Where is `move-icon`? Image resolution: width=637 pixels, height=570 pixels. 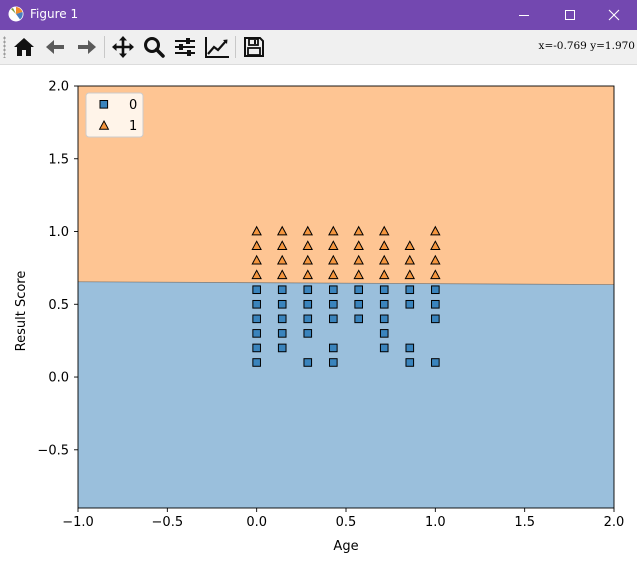
move-icon is located at coordinates (123, 47).